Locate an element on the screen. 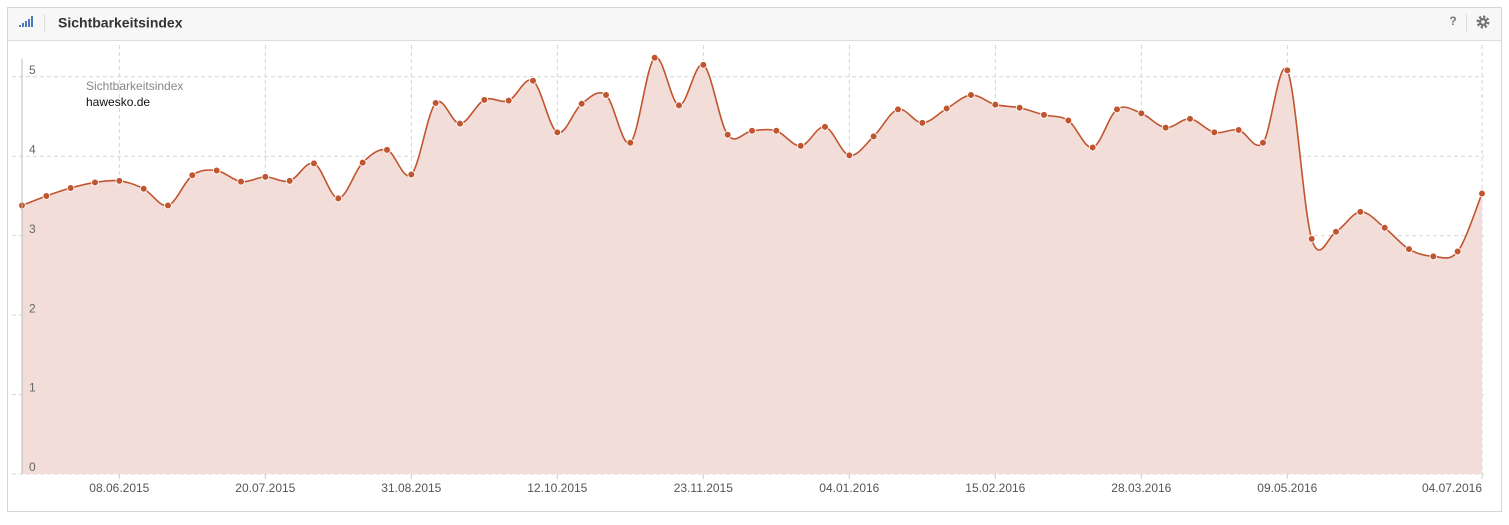 Image resolution: width=1509 pixels, height=525 pixels. x-tick-label: 08.06.2015 is located at coordinates (119, 488).